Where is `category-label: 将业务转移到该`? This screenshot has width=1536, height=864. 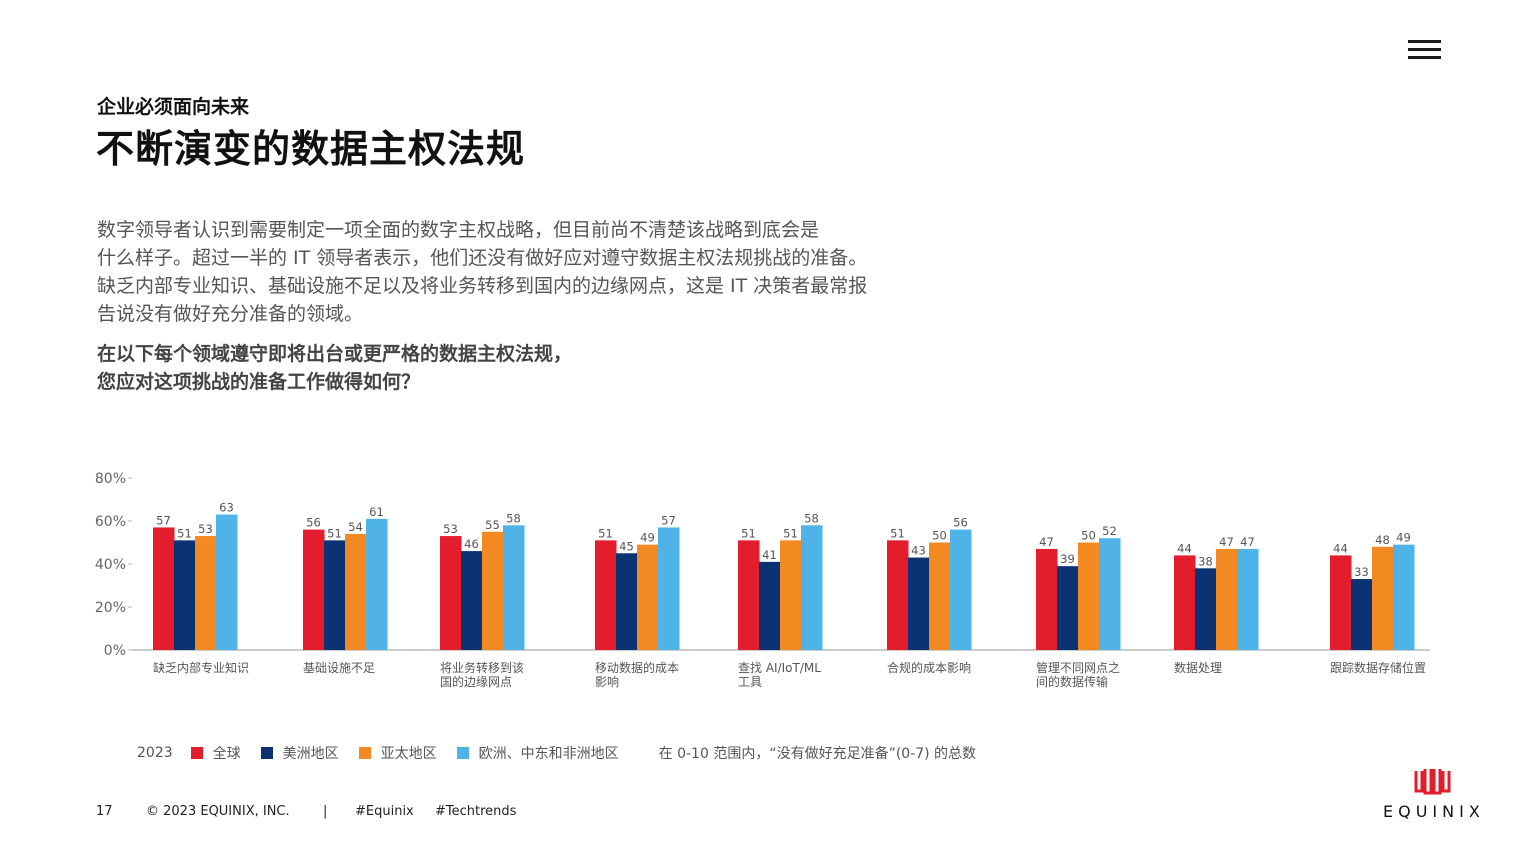
category-label: 将业务转移到该 is located at coordinates (482, 667).